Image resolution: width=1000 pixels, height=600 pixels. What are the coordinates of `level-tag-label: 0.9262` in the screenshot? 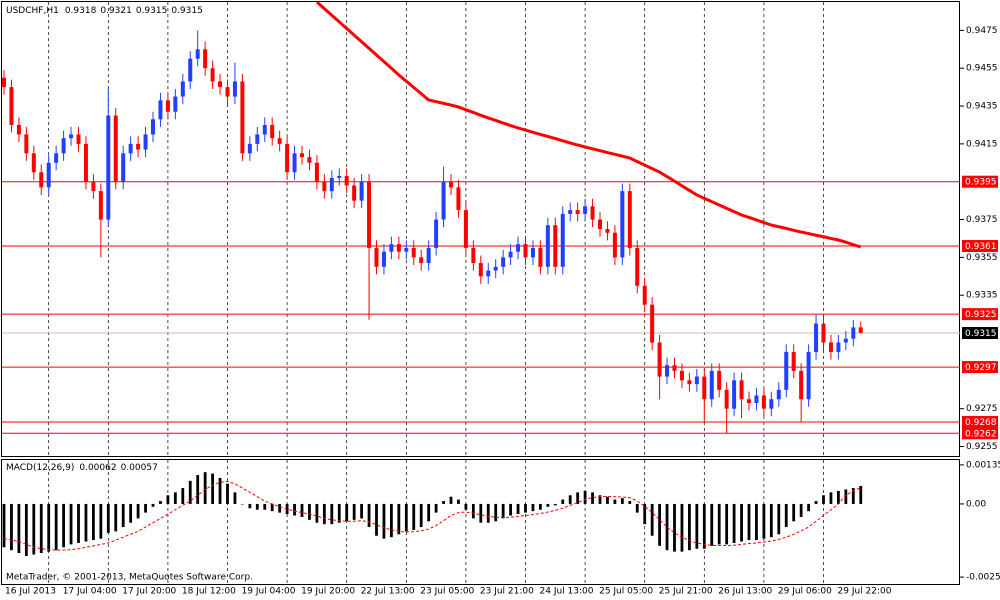 It's located at (981, 434).